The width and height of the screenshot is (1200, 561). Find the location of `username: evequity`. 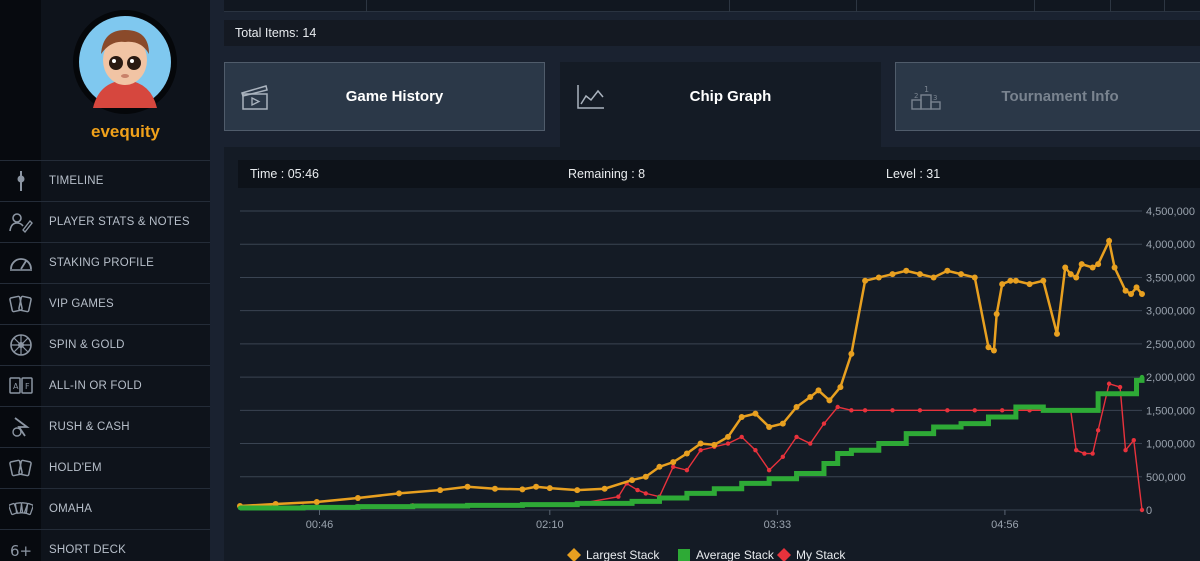

username: evequity is located at coordinates (125, 131).